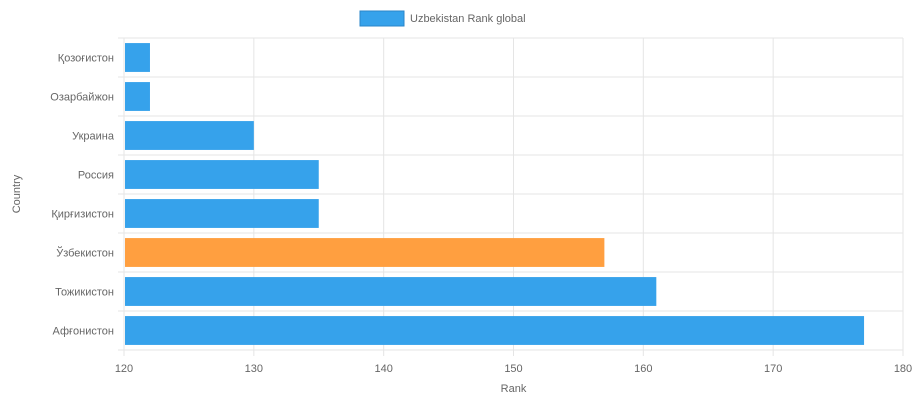  What do you see at coordinates (124, 369) in the screenshot?
I see `x-tick-label: 120` at bounding box center [124, 369].